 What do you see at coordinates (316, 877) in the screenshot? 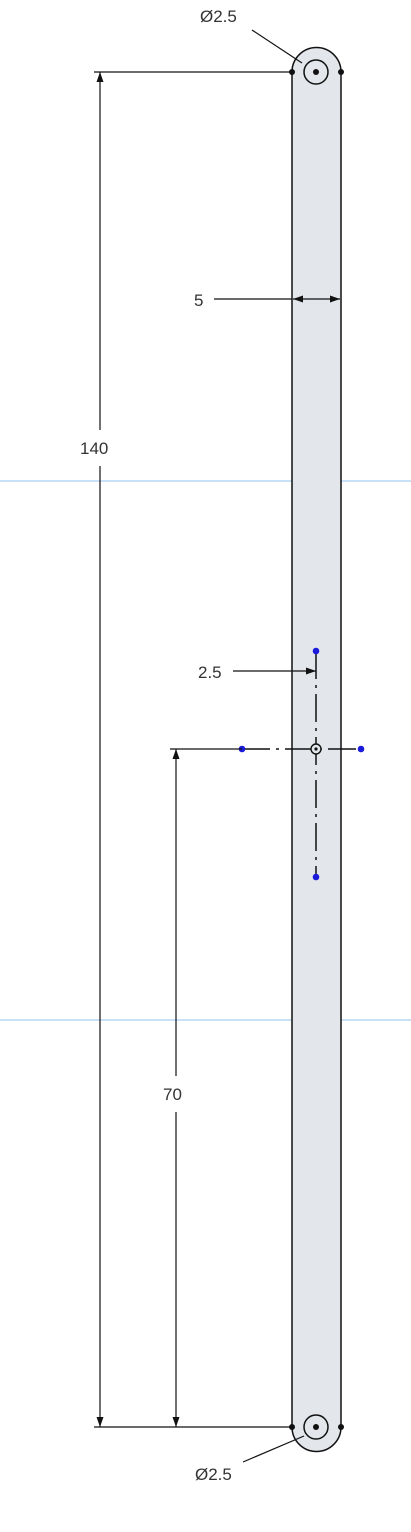
I see `axis-endpoint-bottom` at bounding box center [316, 877].